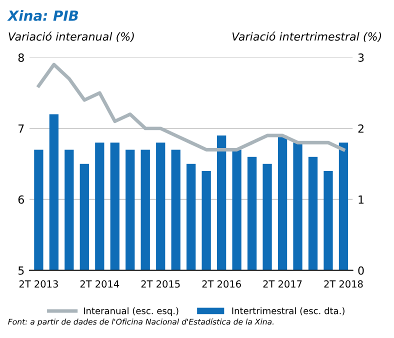  Describe the element at coordinates (21, 57) in the screenshot. I see `y-tick-label: 8` at that location.